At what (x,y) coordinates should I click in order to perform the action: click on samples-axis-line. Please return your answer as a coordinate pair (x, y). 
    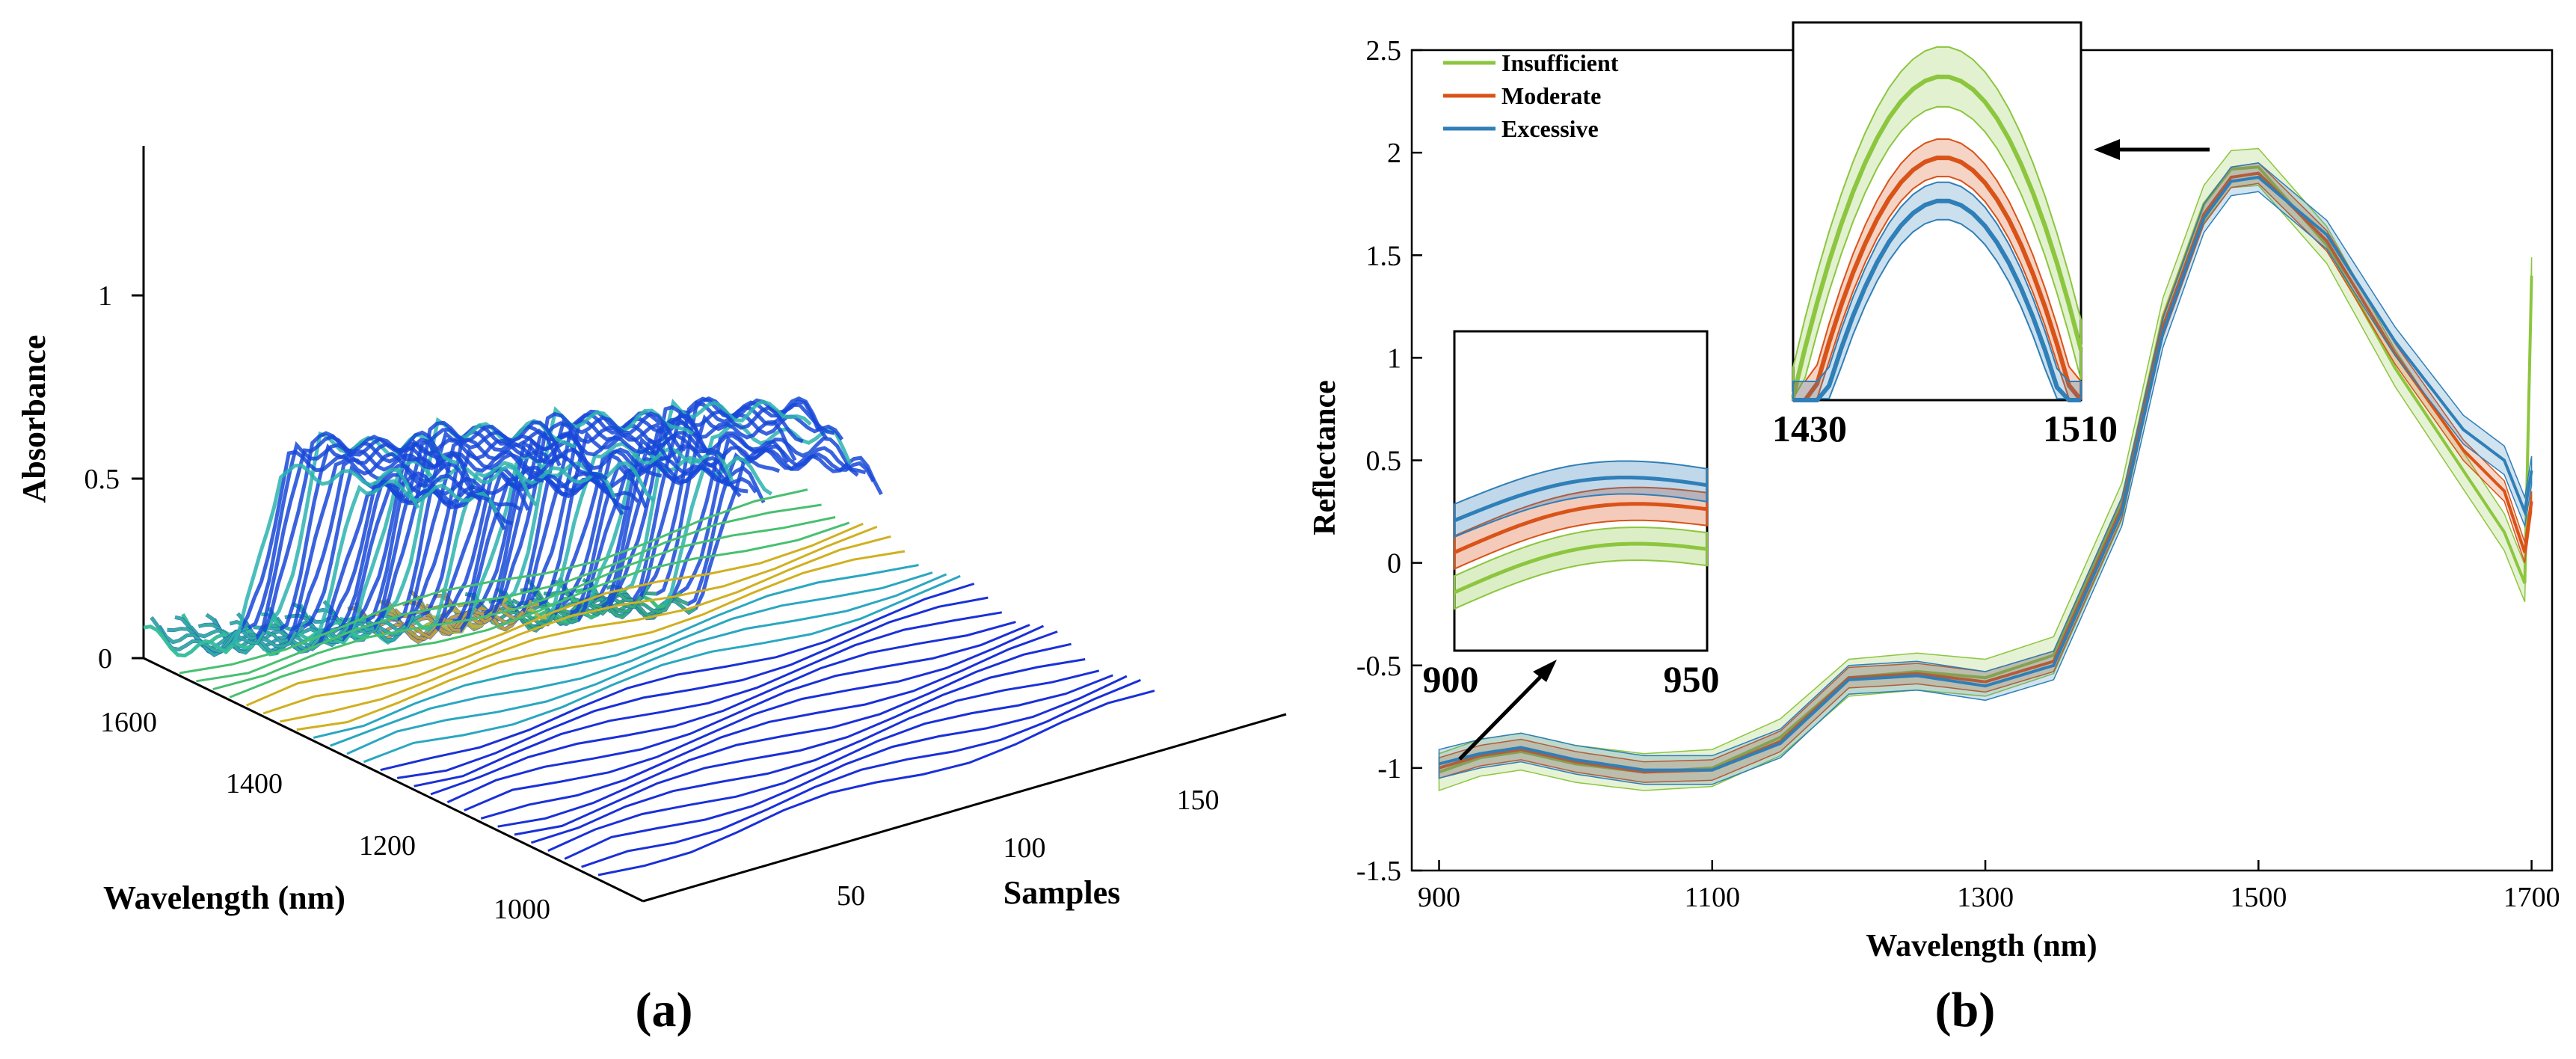
    Looking at the image, I should click on (964, 808).